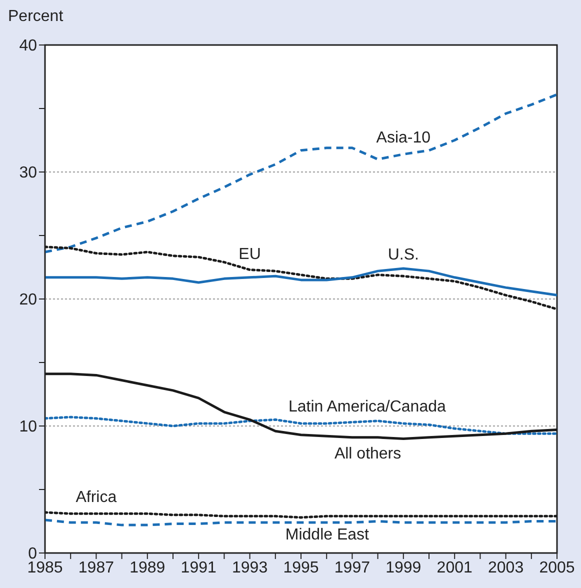  What do you see at coordinates (28, 173) in the screenshot?
I see `y-tick-label: 30` at bounding box center [28, 173].